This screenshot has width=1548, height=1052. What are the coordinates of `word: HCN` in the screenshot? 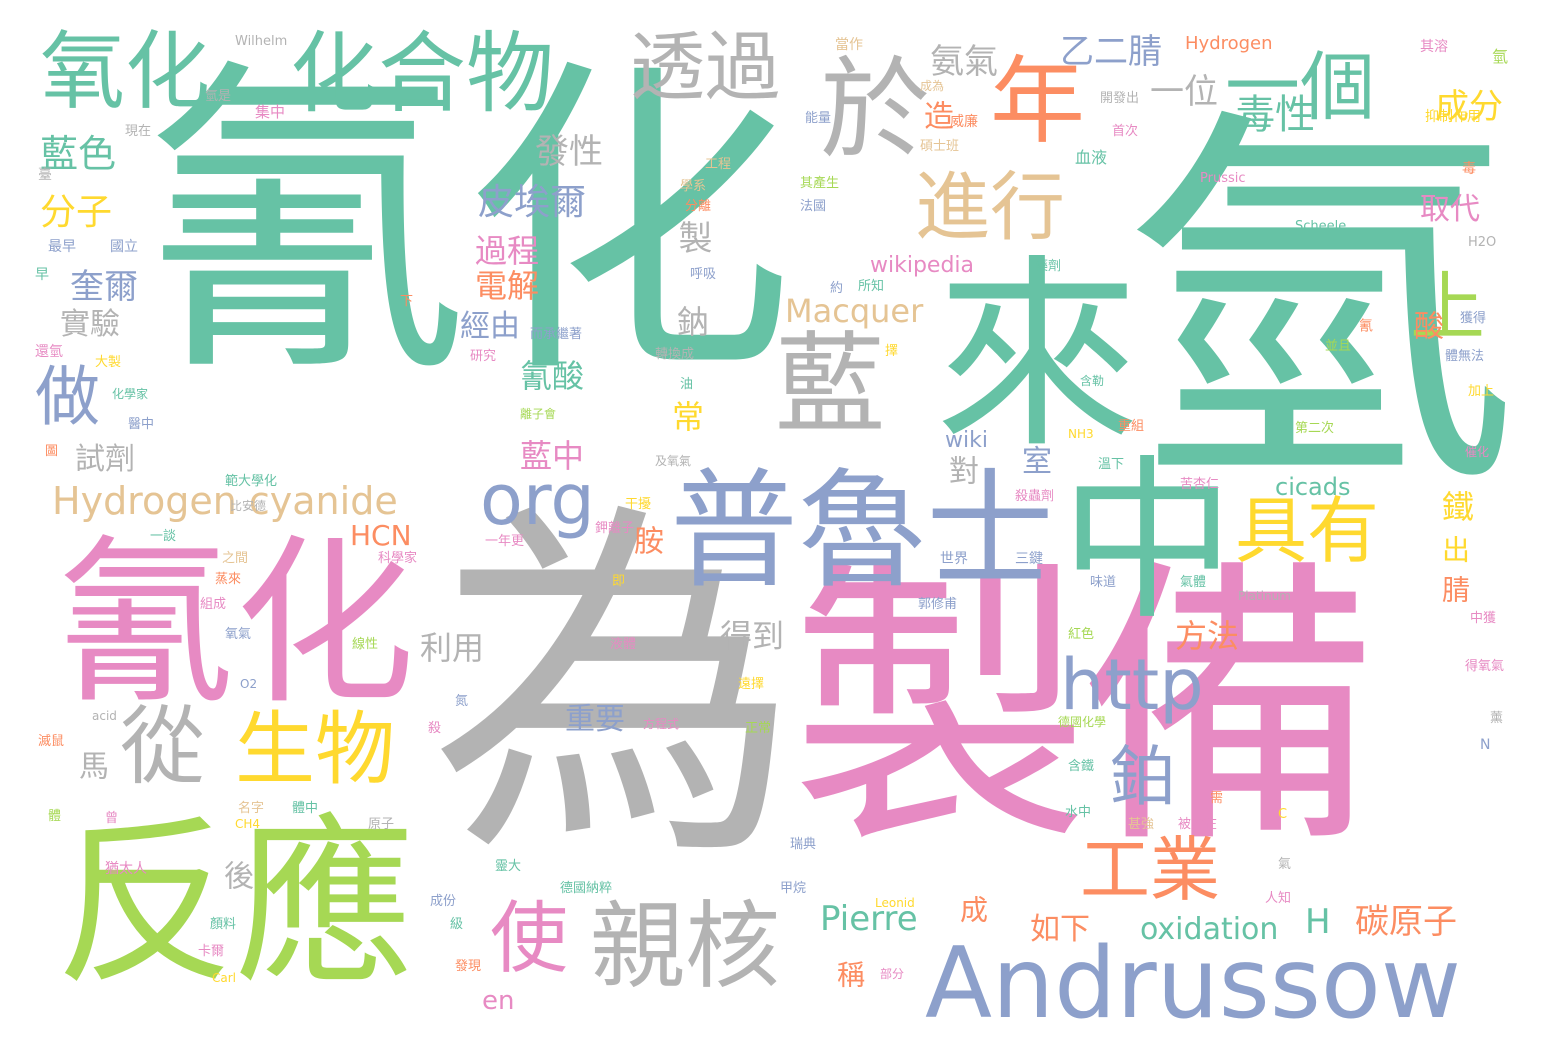 It's located at (381, 535).